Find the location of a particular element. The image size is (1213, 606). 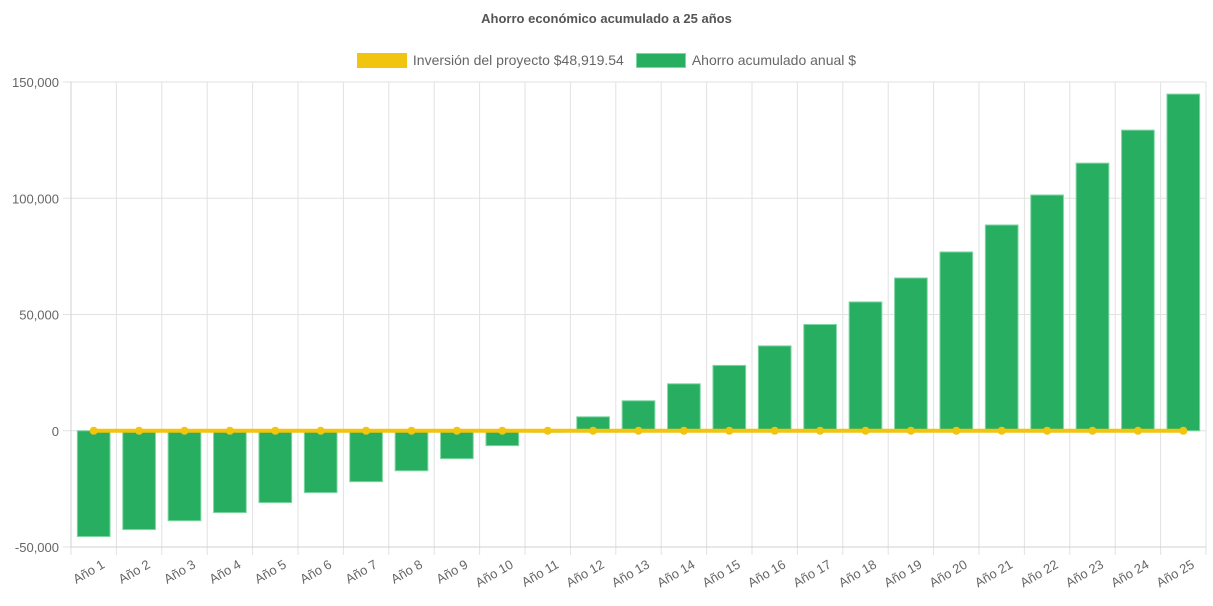

x-tick-label: Año 13 is located at coordinates (630, 574).